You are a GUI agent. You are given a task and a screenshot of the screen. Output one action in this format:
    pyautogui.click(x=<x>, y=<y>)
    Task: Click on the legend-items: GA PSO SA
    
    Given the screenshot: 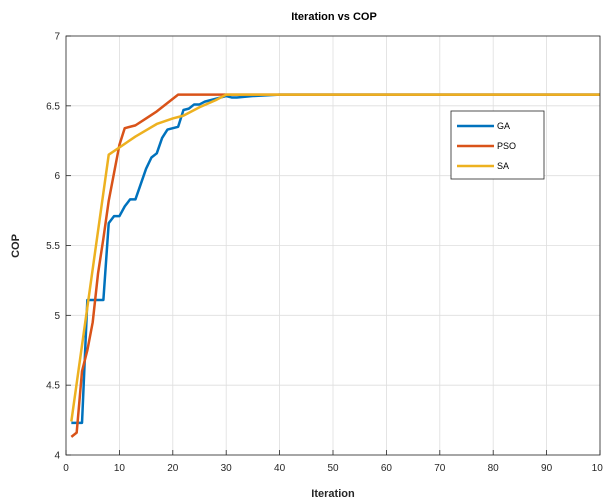 What is the action you would take?
    pyautogui.click(x=486, y=146)
    